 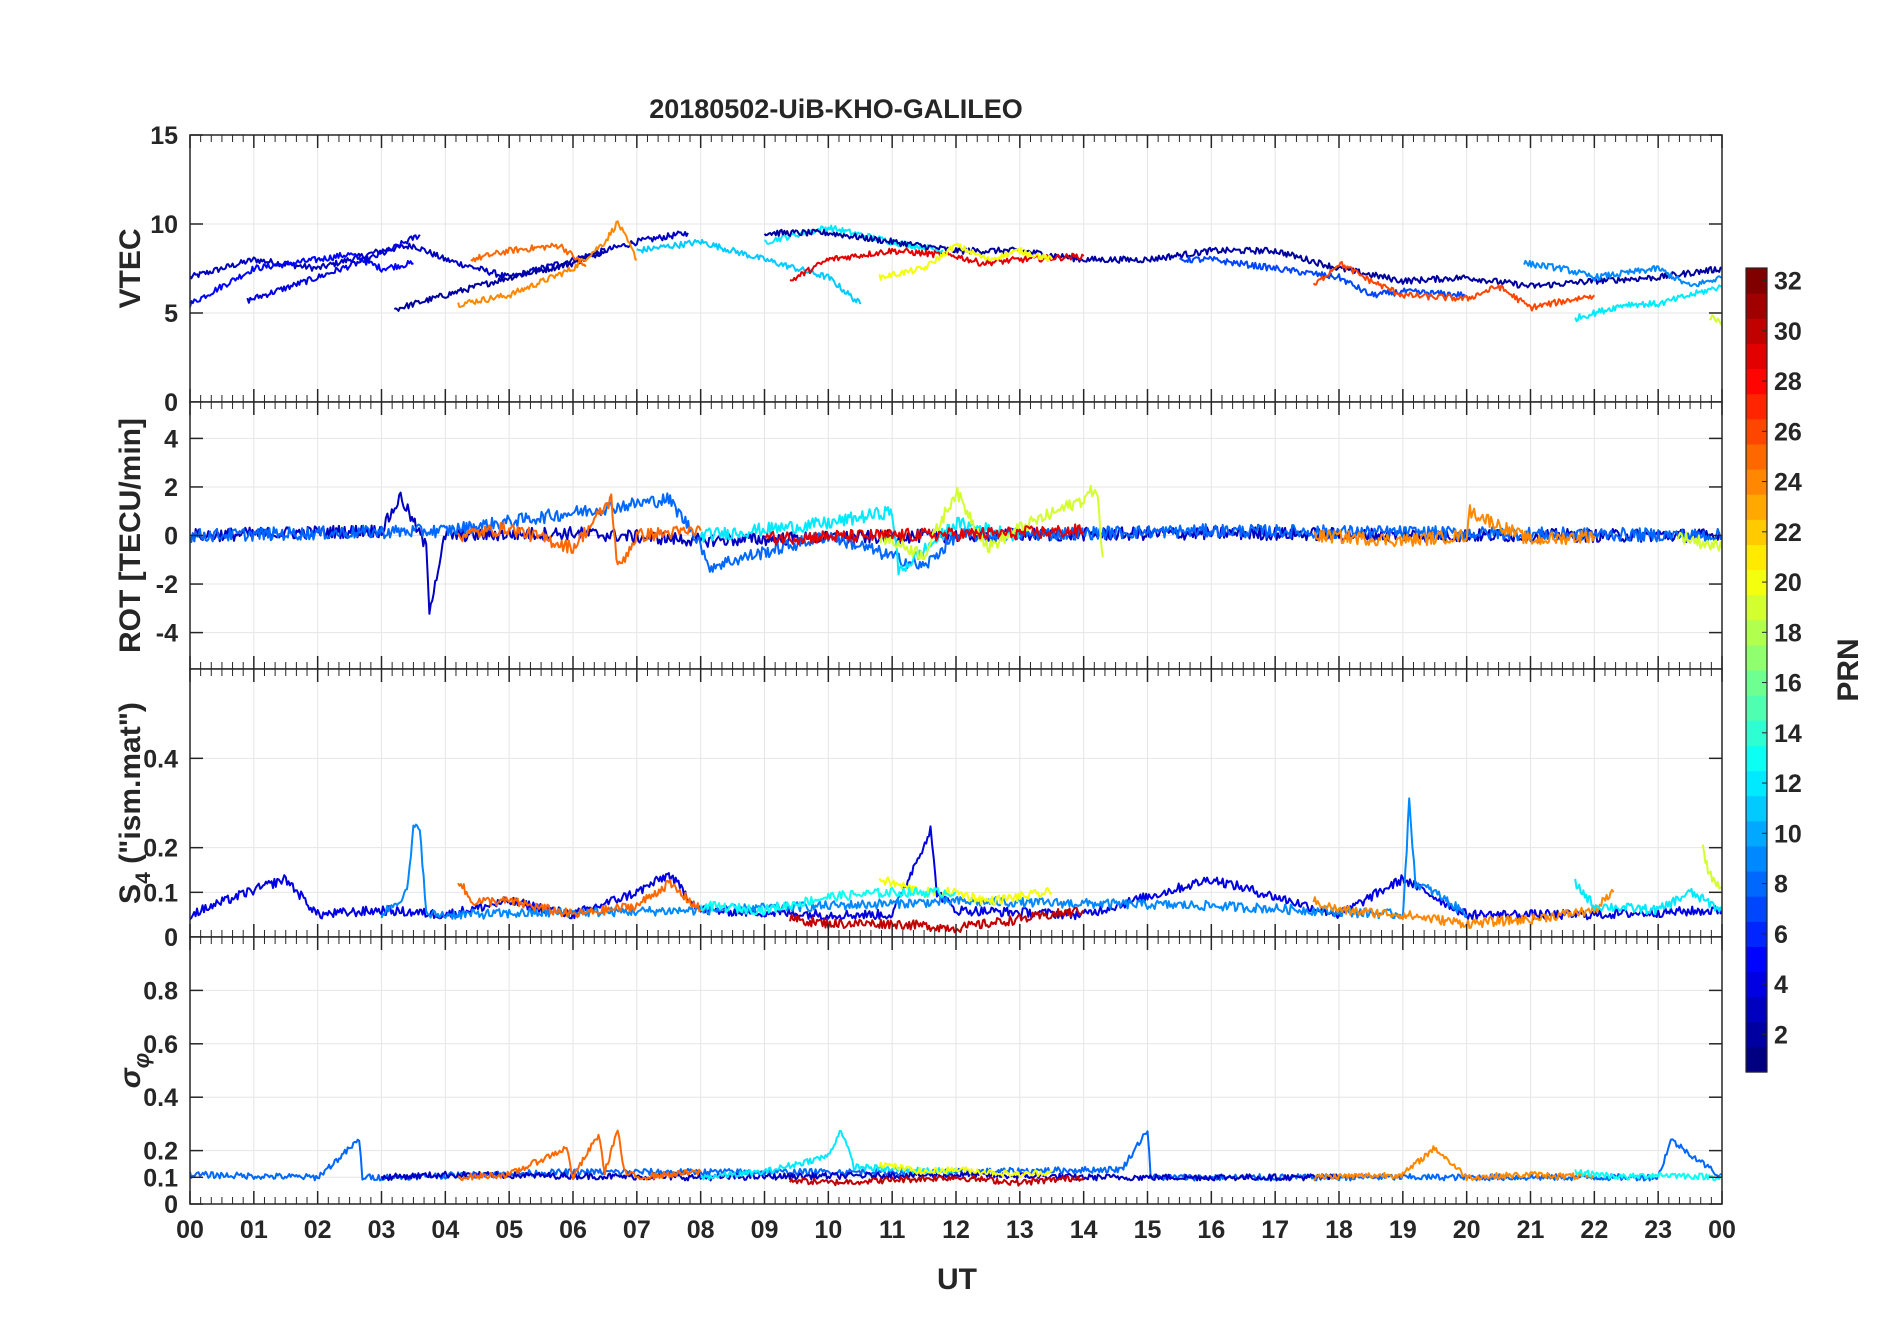 I want to click on x-tick-label: 14, so click(x=1084, y=1230).